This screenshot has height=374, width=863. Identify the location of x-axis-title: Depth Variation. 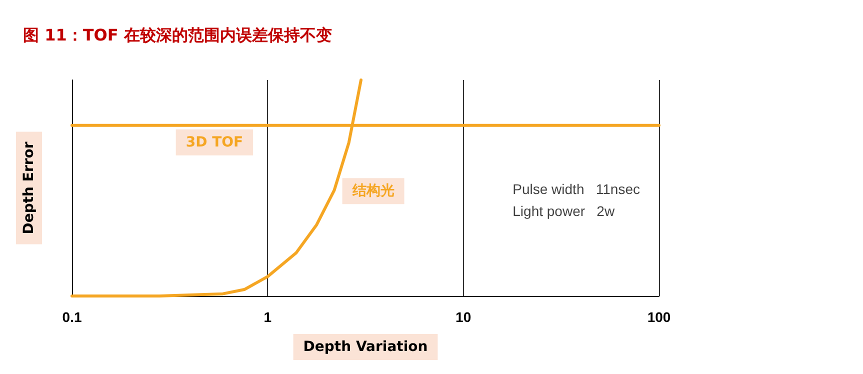
(365, 347).